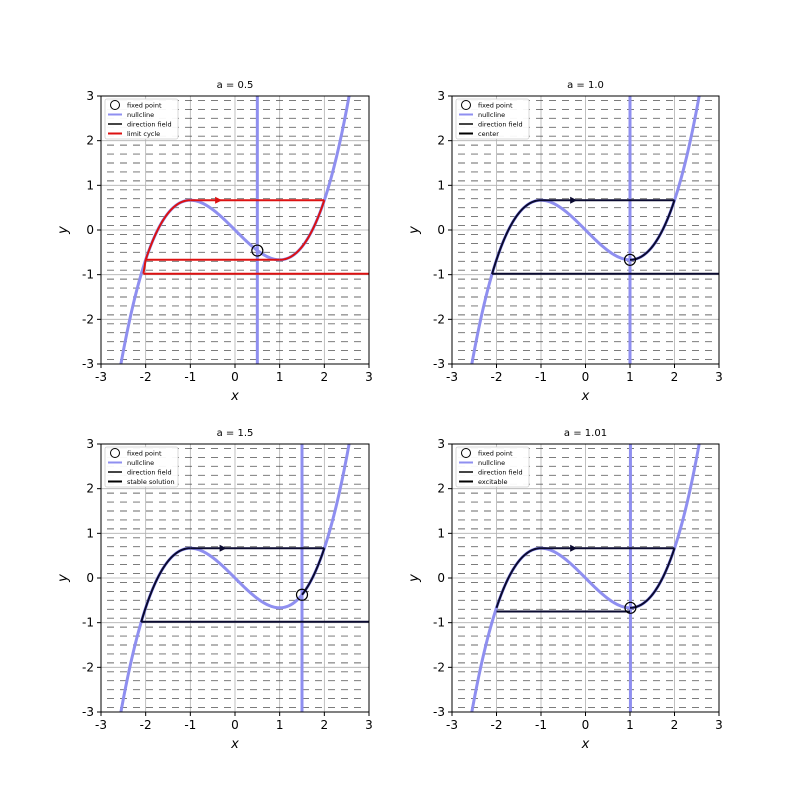  Describe the element at coordinates (585, 433) in the screenshot. I see `panel-title: a = 1.01` at that location.